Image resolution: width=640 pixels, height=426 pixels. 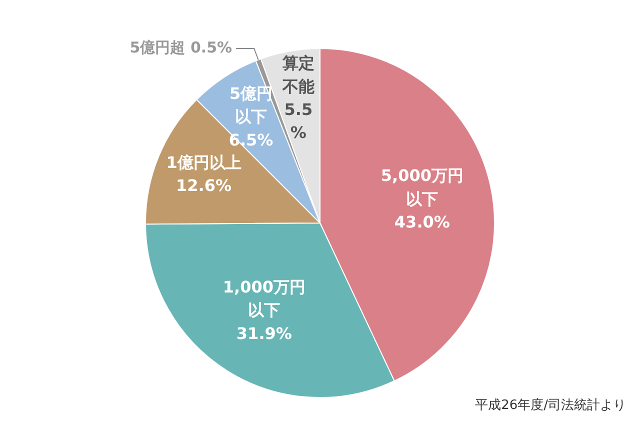 I want to click on slice-label: 5億円超 0.5%, so click(x=181, y=47).